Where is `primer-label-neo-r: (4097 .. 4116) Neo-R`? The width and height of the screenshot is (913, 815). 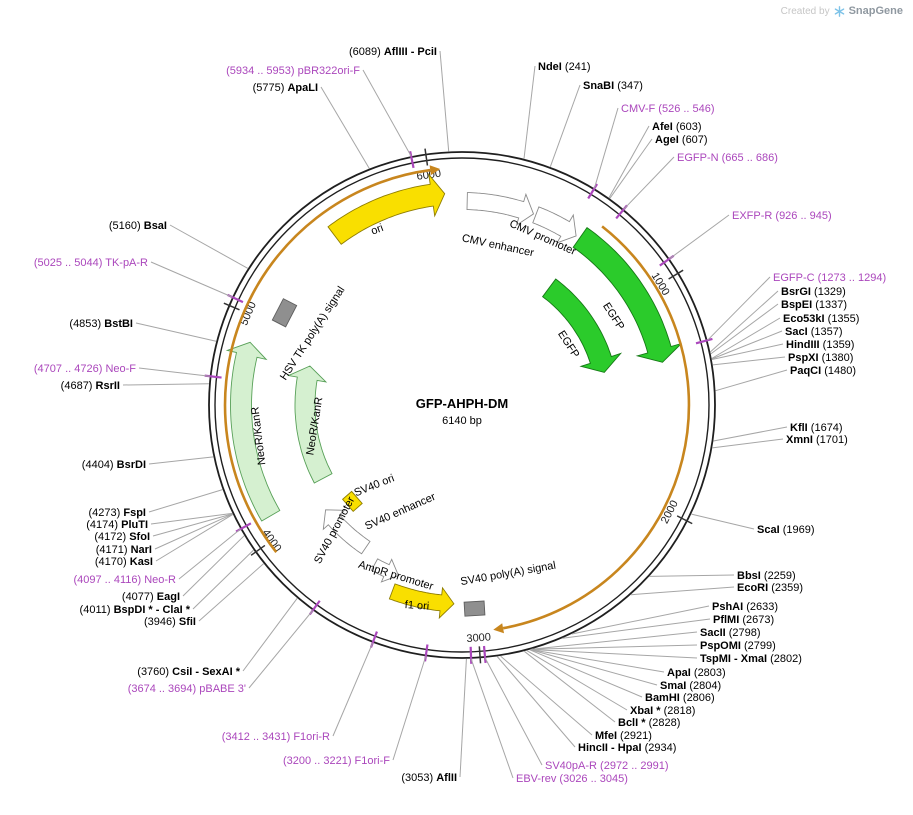 primer-label-neo-r: (4097 .. 4116) Neo-R is located at coordinates (124, 580).